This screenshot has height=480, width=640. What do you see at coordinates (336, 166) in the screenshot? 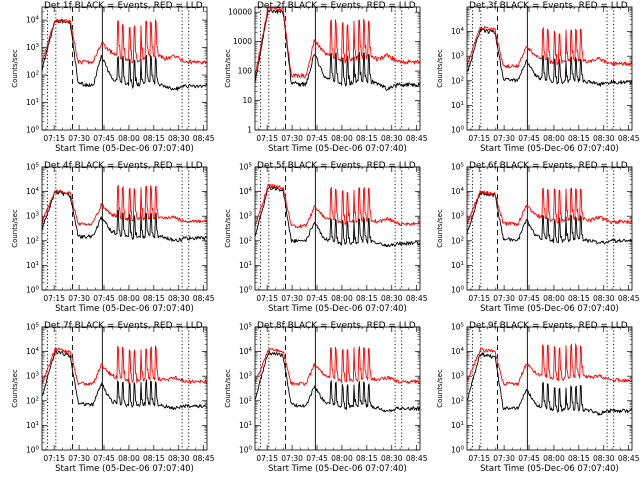
I see `panel-title: Det 5f BLACK = Events, RED = LLD` at bounding box center [336, 166].